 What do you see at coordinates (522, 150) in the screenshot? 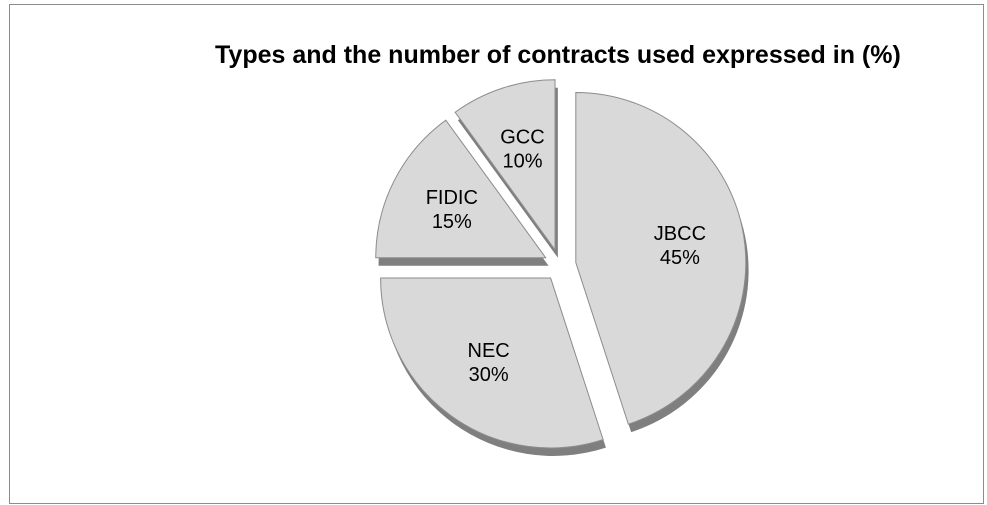
I see `slice-label-gcc: GCC 10%` at bounding box center [522, 150].